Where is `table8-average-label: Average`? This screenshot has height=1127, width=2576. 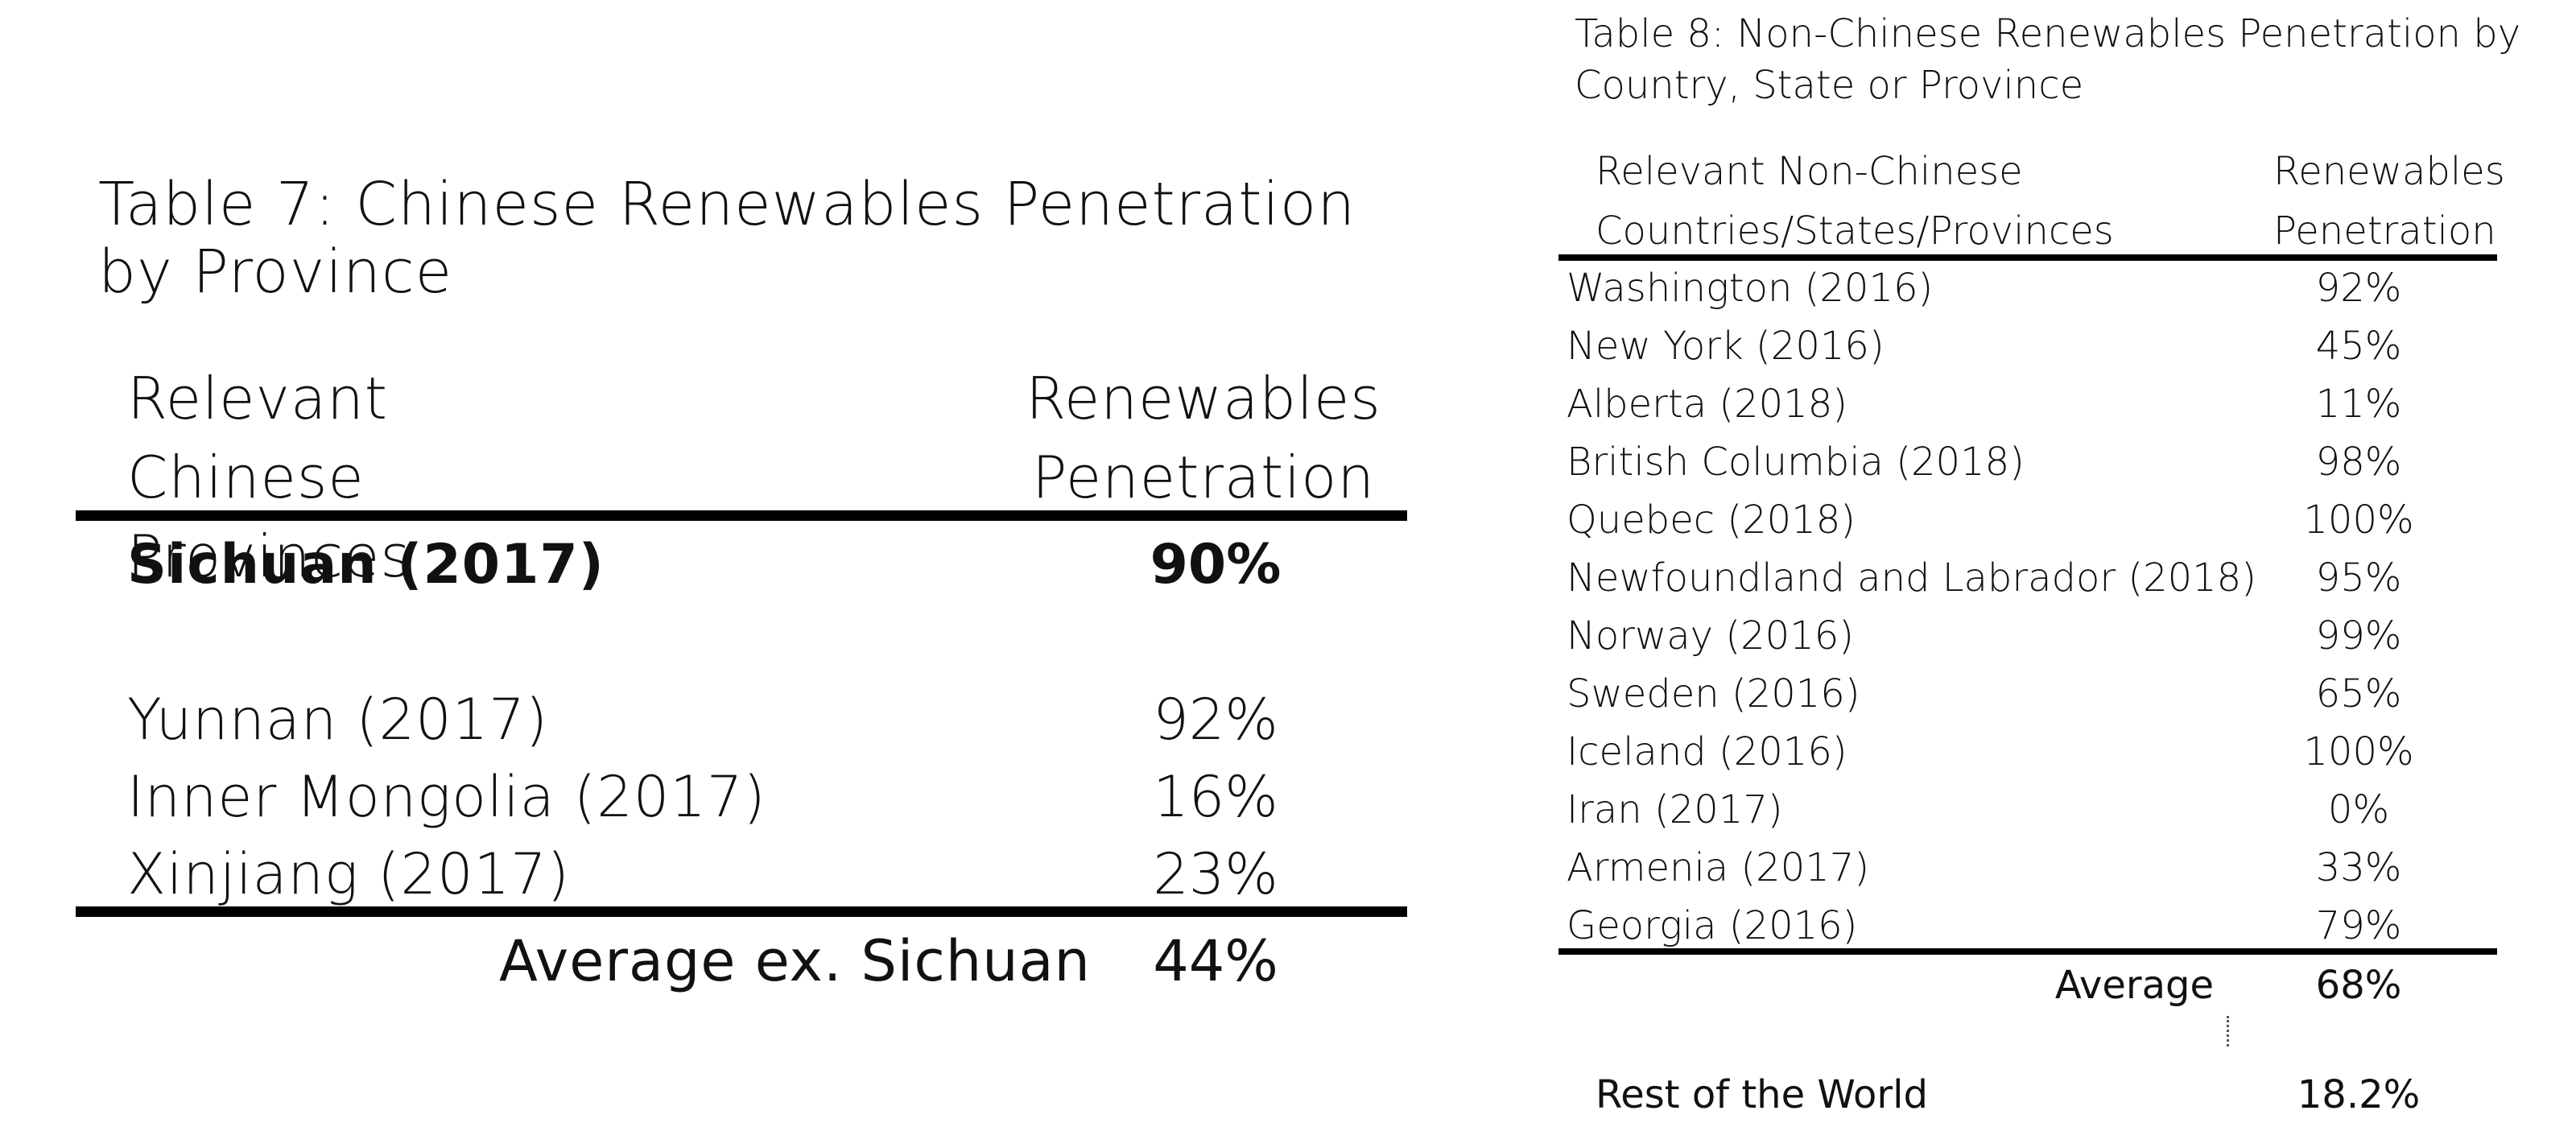
table8-average-label: Average is located at coordinates (2134, 985).